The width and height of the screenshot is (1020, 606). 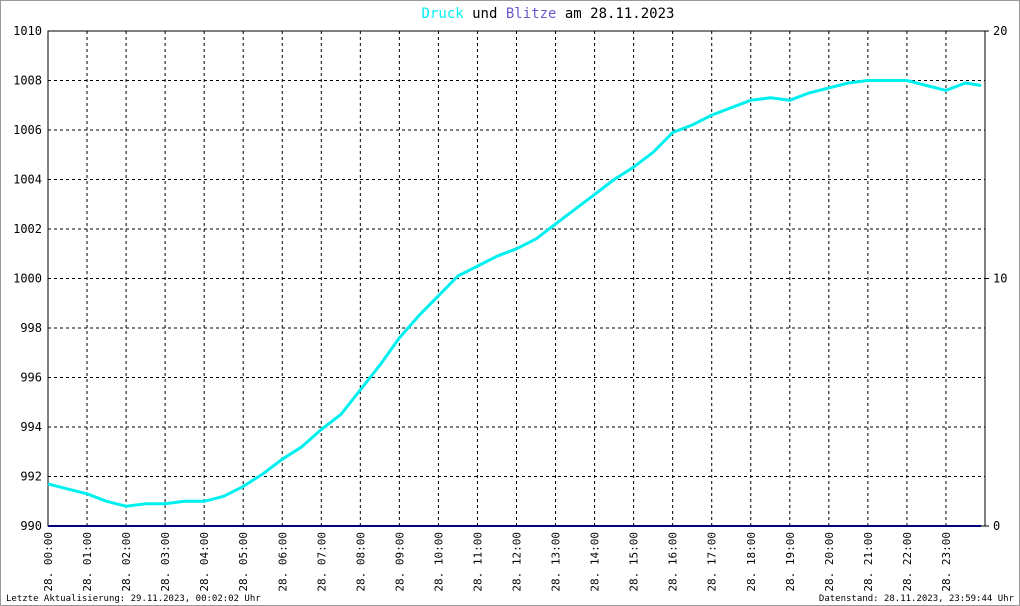 I want to click on x-tick-label: 28. 07:00, so click(x=321, y=562).